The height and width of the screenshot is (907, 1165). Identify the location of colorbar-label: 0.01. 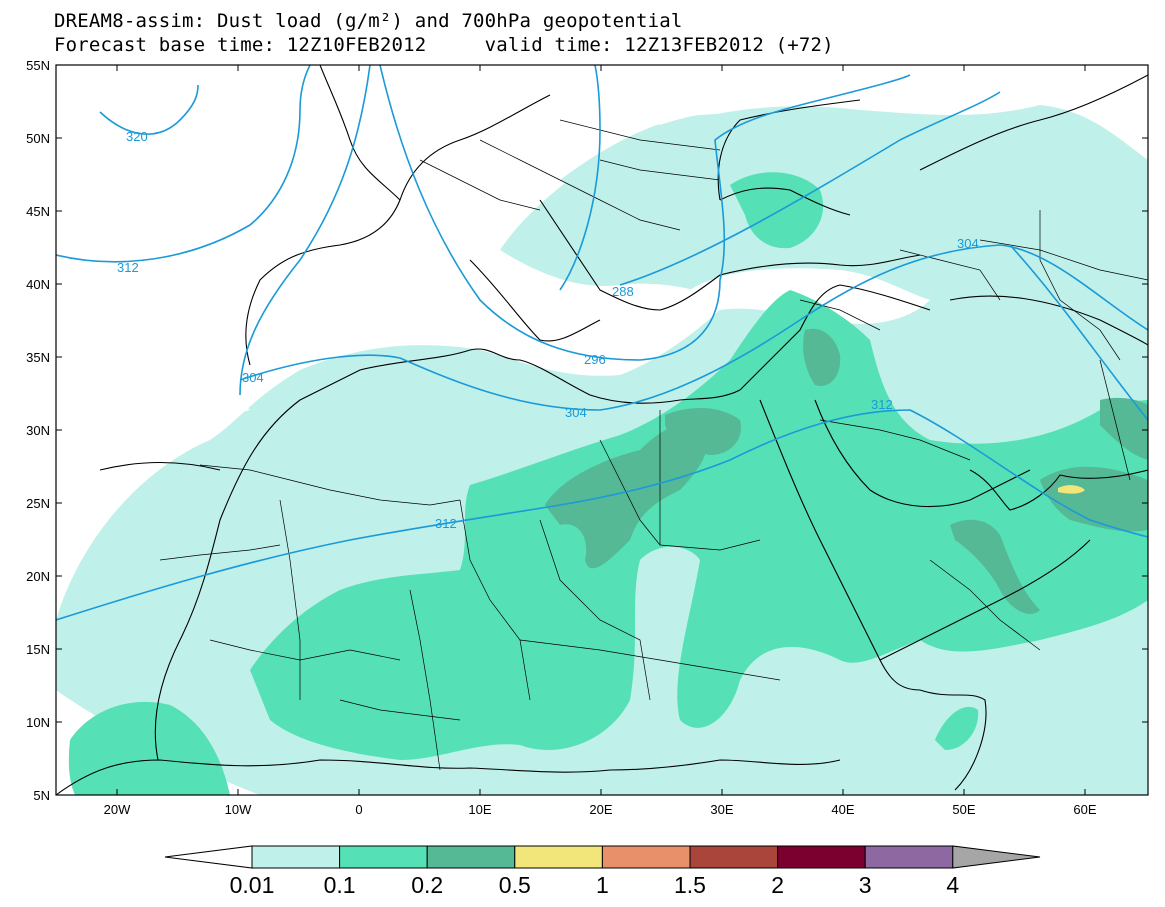
(252, 885).